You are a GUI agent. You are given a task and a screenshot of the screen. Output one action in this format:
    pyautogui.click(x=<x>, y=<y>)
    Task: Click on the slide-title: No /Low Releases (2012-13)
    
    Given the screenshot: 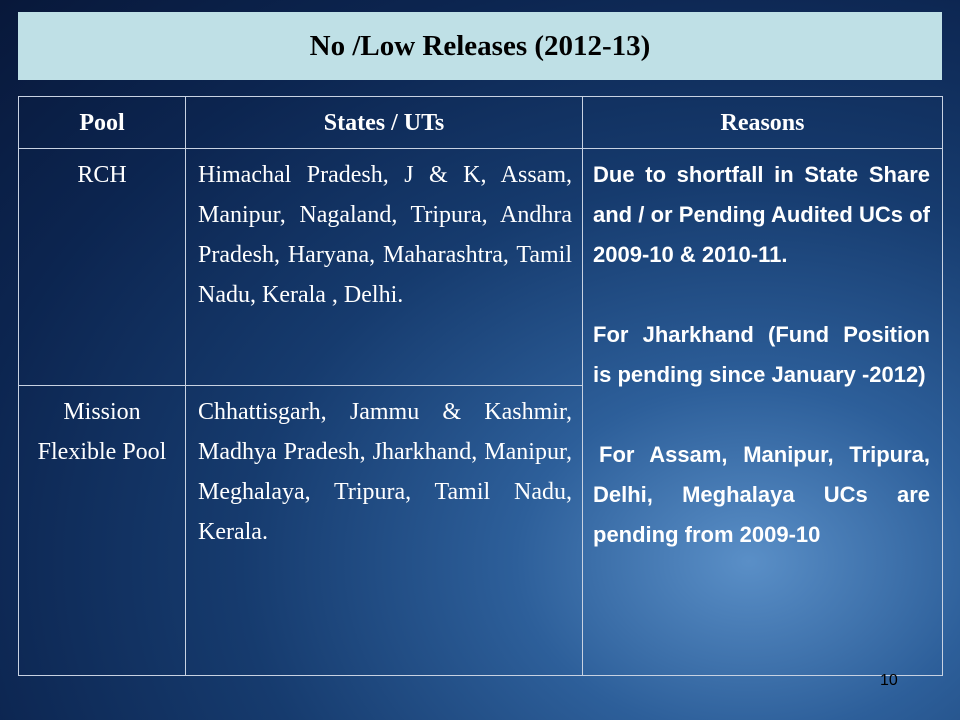 What is the action you would take?
    pyautogui.click(x=480, y=46)
    